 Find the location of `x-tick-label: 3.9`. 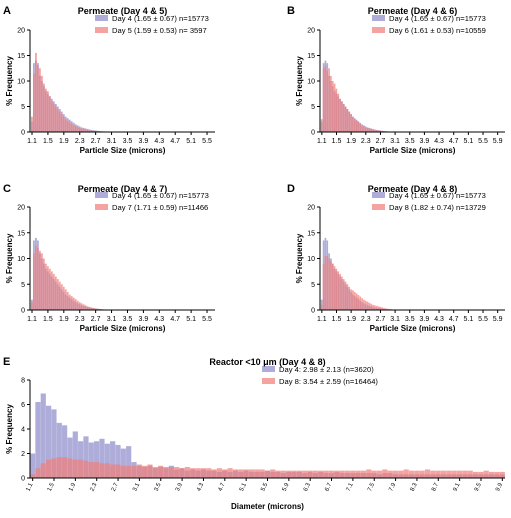

x-tick-label: 3.9 is located at coordinates (179, 487).